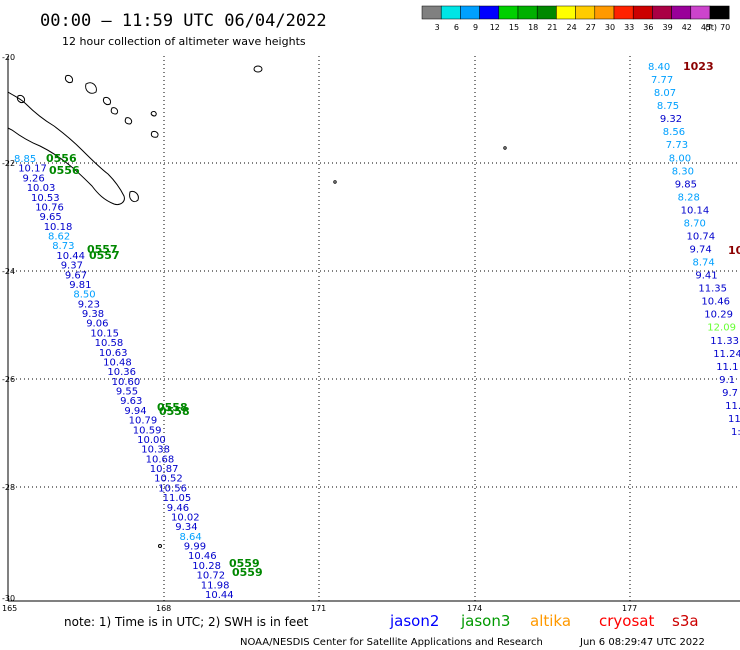  Describe the element at coordinates (689, 197) in the screenshot. I see `swh-value: 8.28` at that location.